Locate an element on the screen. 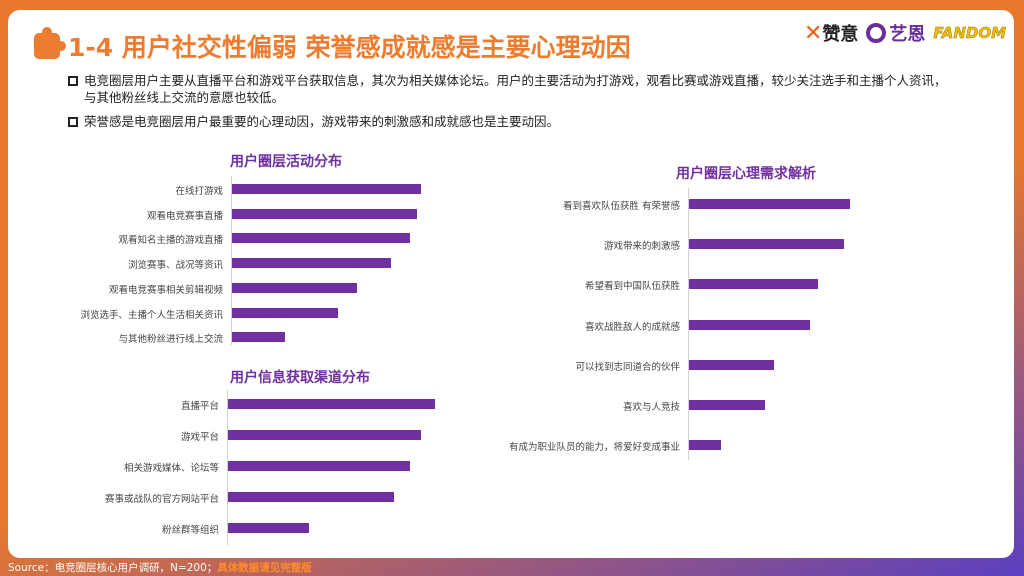 This screenshot has height=576, width=1024. category-label: 喜欢战胜敌人的成就感 is located at coordinates (632, 327).